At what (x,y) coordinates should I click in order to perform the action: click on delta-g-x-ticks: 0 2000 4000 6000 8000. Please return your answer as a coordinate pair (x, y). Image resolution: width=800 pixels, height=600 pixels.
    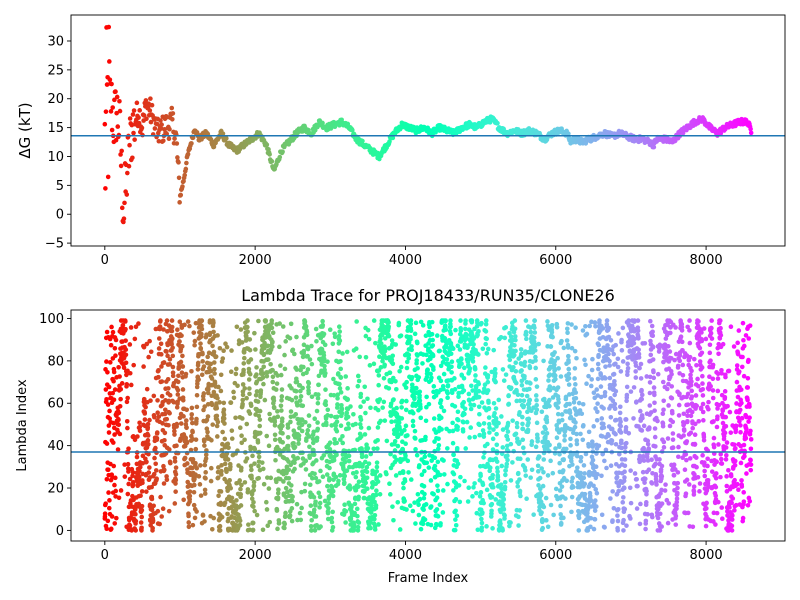
    Looking at the image, I should click on (412, 257).